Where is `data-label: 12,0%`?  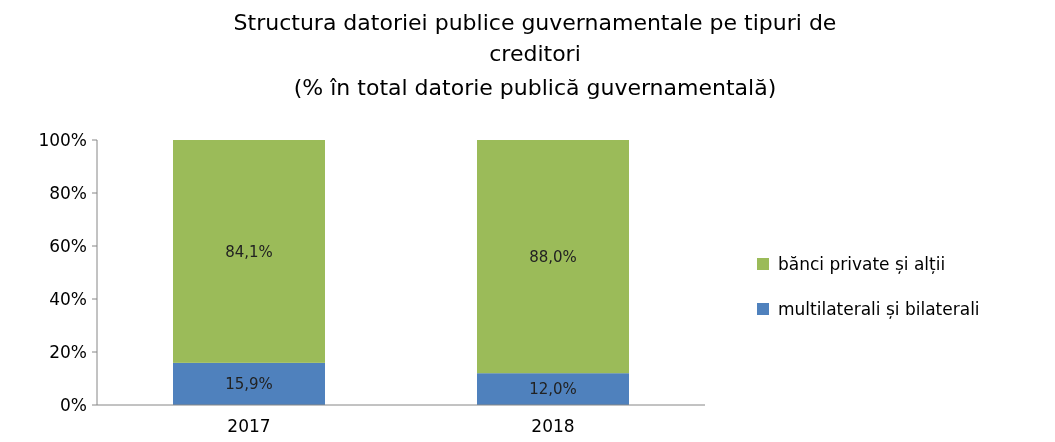
data-label: 12,0% is located at coordinates (553, 389).